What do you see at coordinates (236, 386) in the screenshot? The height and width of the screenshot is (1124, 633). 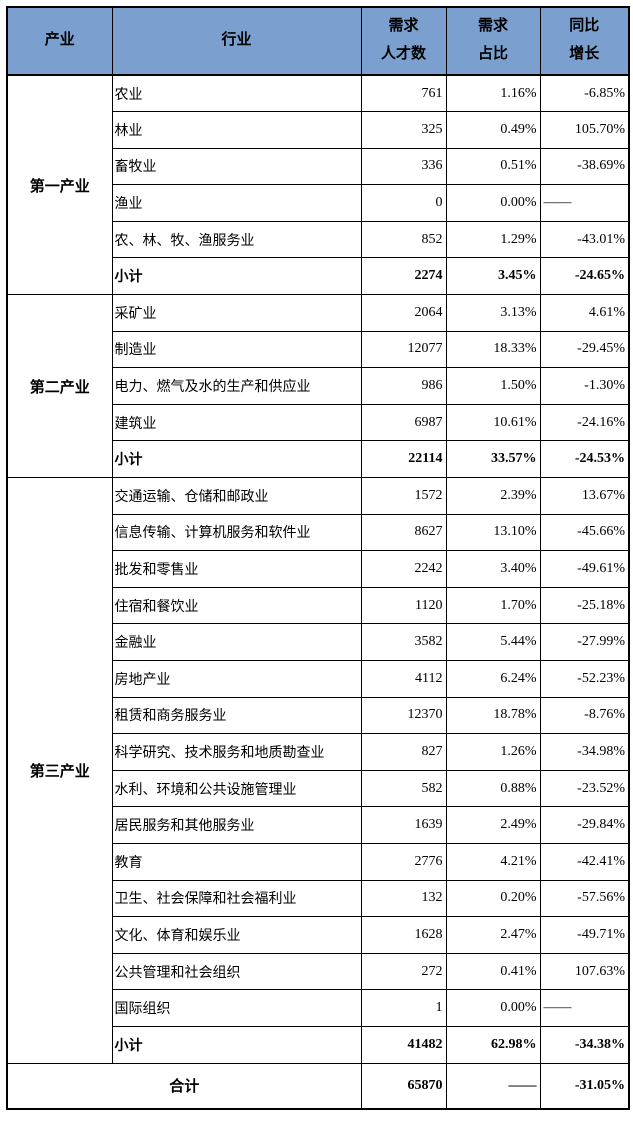 I see `cell-industry: 电力、燃气及水的生产和供应业` at bounding box center [236, 386].